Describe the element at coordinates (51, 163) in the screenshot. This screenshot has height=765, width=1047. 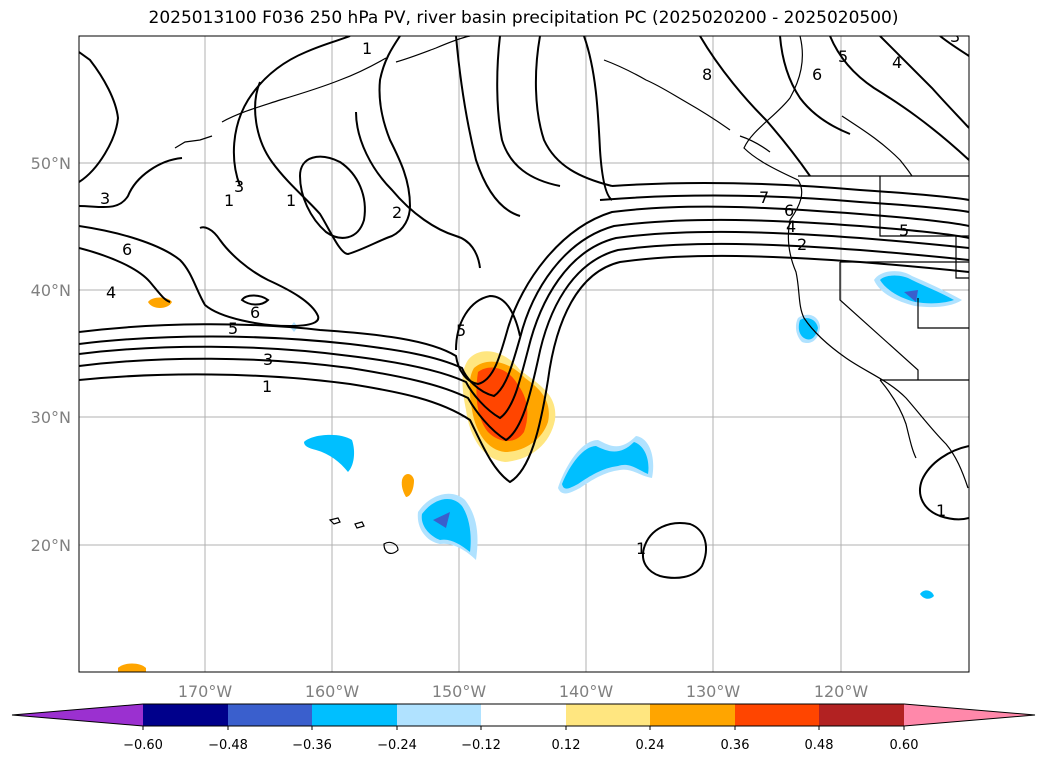
I see `lat-label: 50°N` at that location.